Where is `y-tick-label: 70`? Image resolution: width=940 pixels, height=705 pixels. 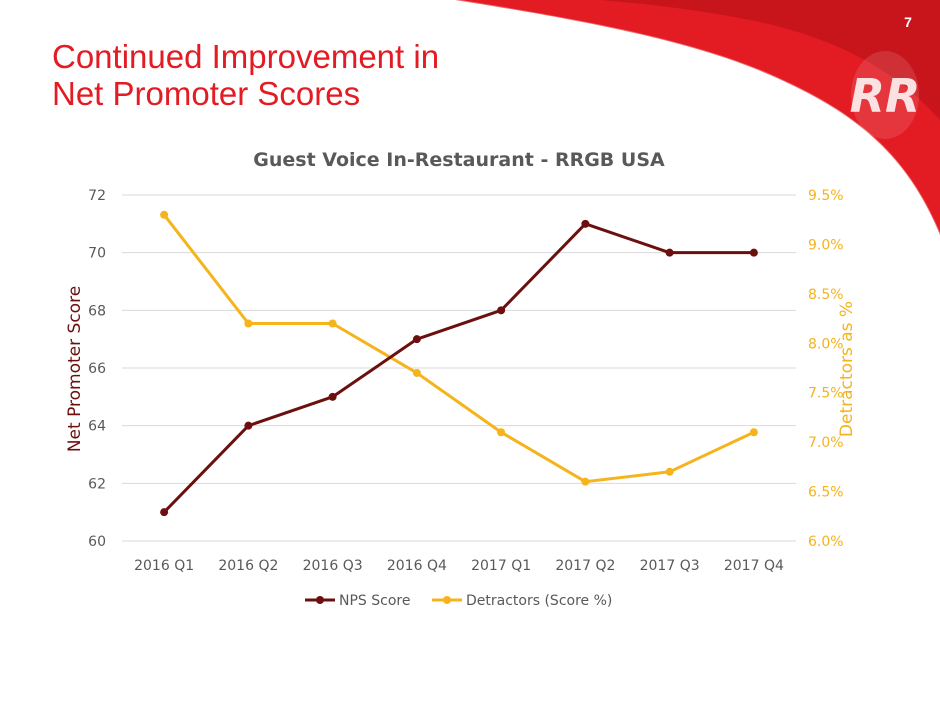 y-tick-label: 70 is located at coordinates (97, 254).